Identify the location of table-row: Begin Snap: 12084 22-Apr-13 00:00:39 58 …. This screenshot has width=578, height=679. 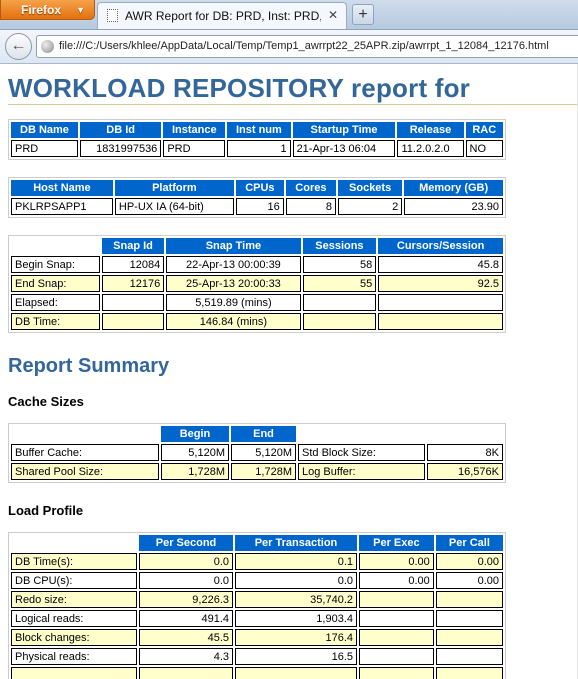
(257, 264).